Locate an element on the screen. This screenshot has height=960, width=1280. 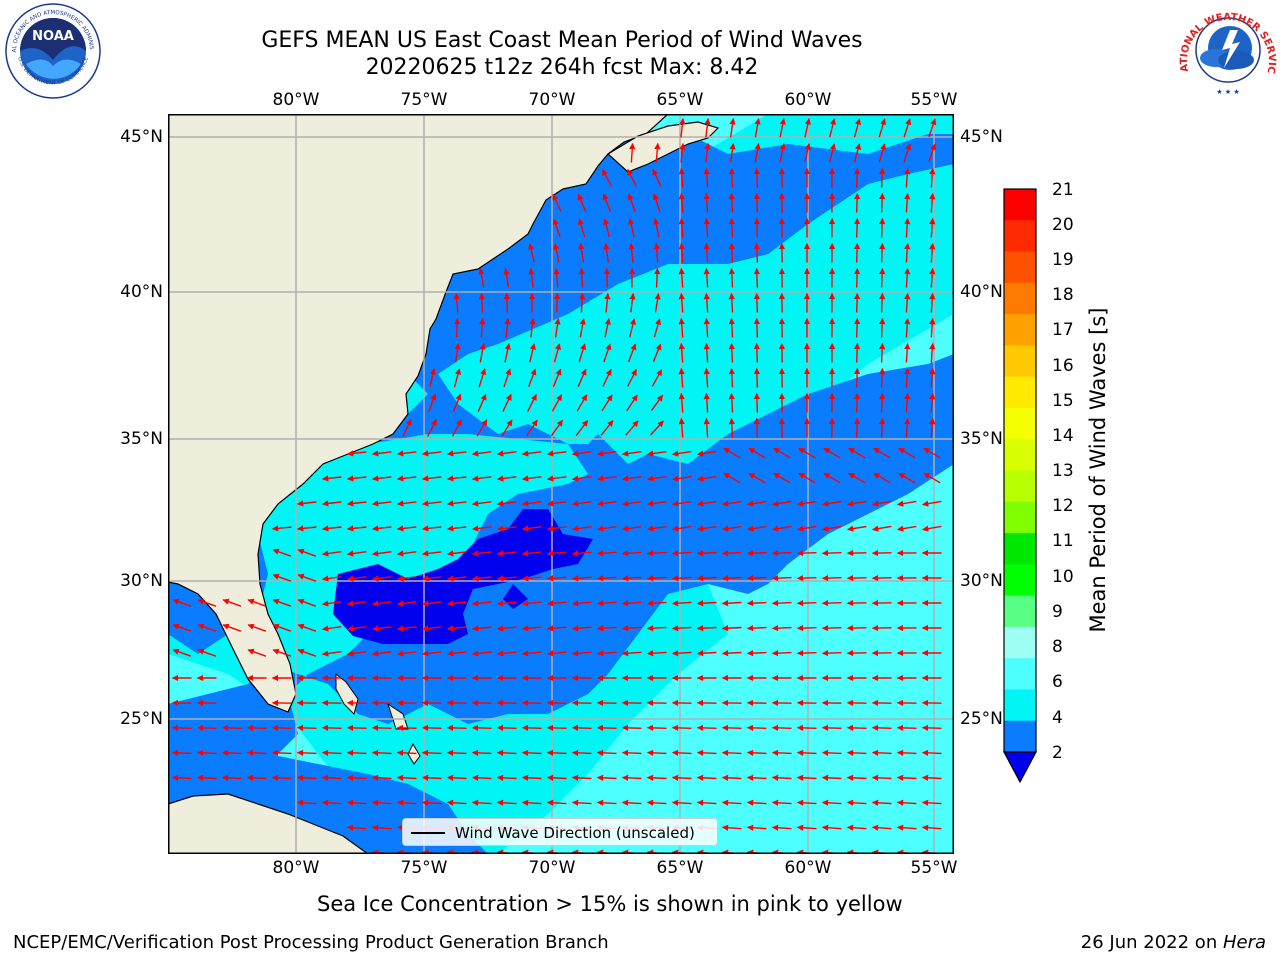
colorbar-tick-label: 9 is located at coordinates (1057, 612).